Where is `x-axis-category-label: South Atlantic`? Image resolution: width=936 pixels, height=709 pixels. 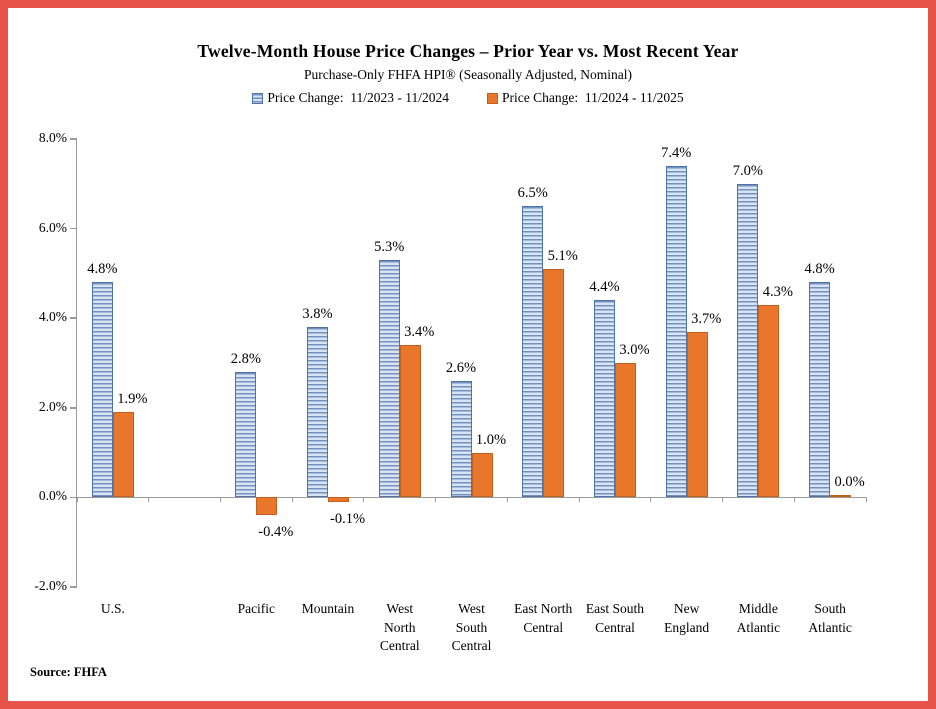
x-axis-category-label: South Atlantic is located at coordinates (830, 618).